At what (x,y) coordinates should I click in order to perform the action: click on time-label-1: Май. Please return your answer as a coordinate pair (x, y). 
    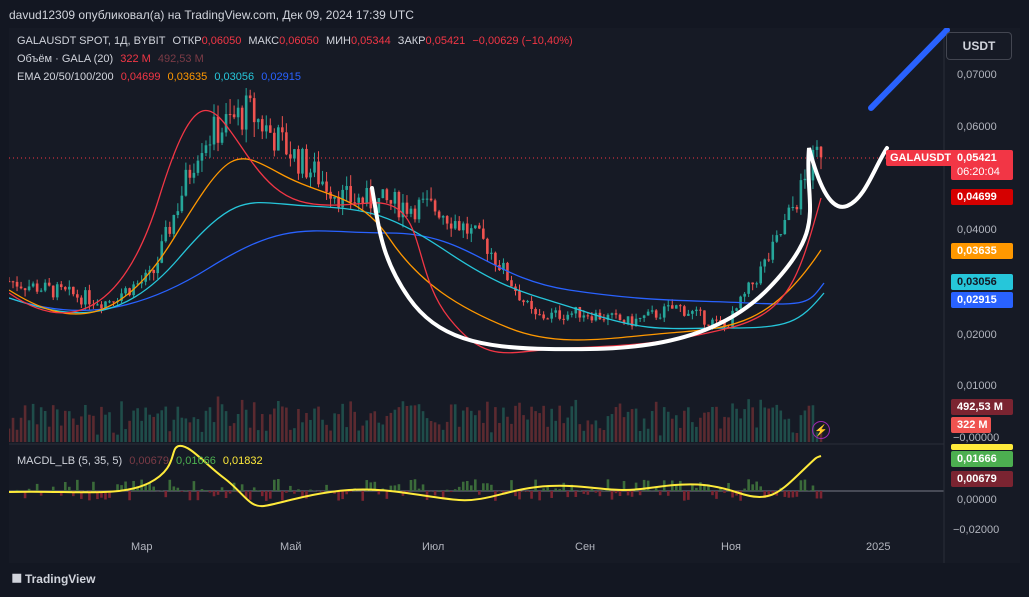
    Looking at the image, I should click on (291, 547).